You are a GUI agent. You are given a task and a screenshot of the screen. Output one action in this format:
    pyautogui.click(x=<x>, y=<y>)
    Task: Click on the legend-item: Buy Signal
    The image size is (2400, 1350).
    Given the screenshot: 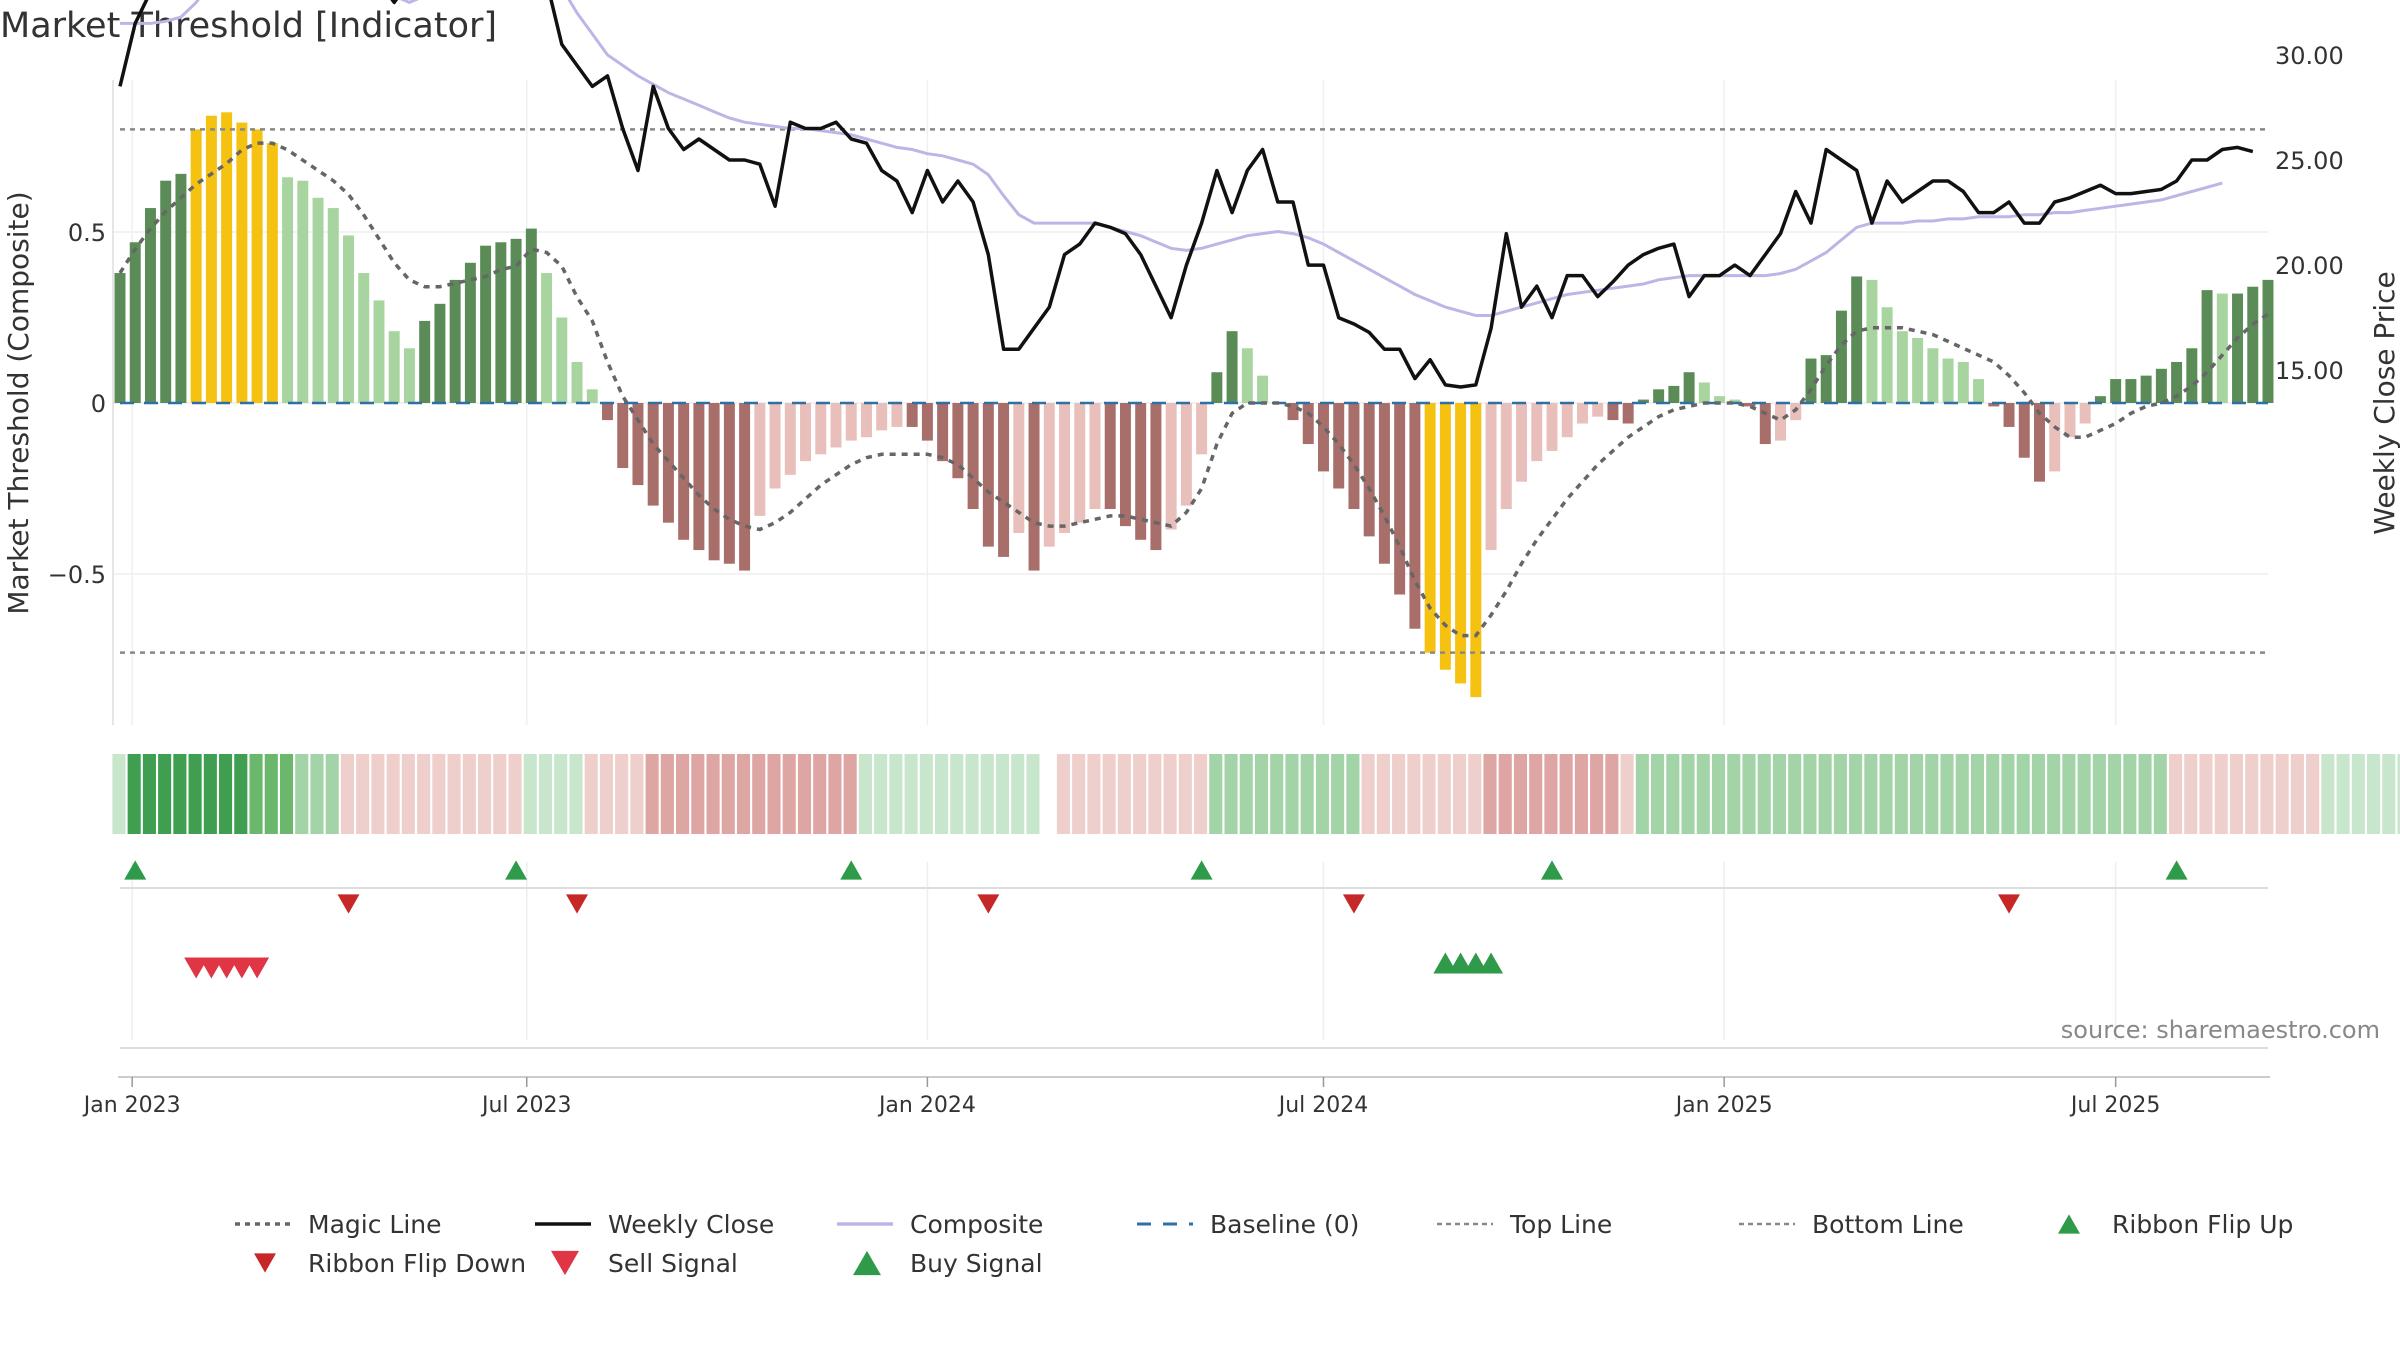 What is the action you would take?
    pyautogui.click(x=948, y=1263)
    